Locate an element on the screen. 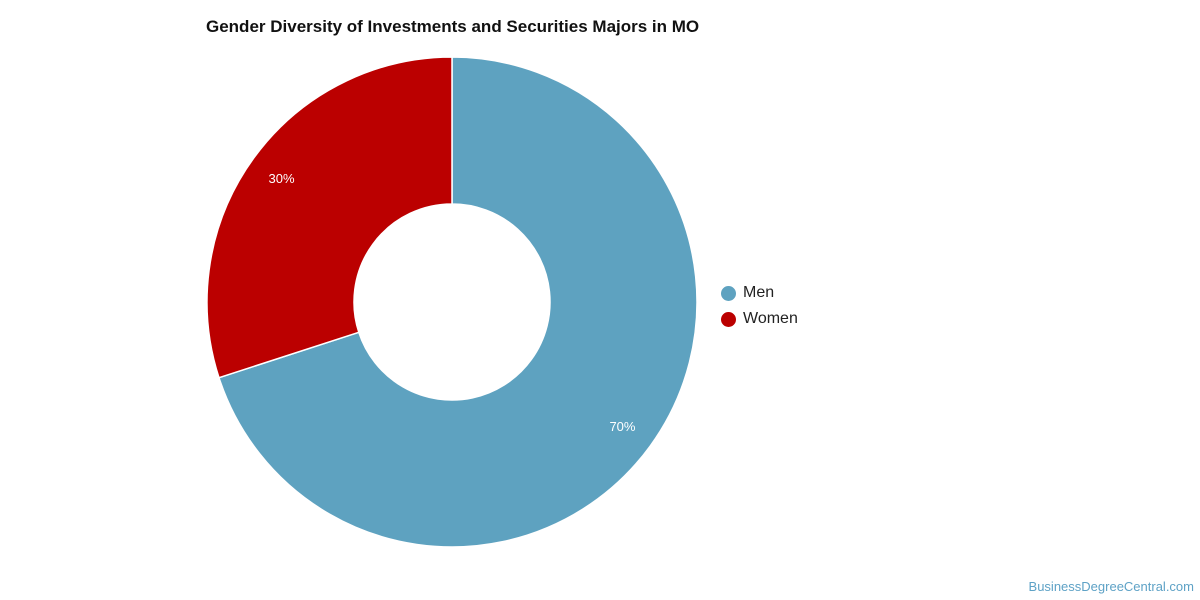 The height and width of the screenshot is (600, 1200). legend-item-men: Men is located at coordinates (759, 293).